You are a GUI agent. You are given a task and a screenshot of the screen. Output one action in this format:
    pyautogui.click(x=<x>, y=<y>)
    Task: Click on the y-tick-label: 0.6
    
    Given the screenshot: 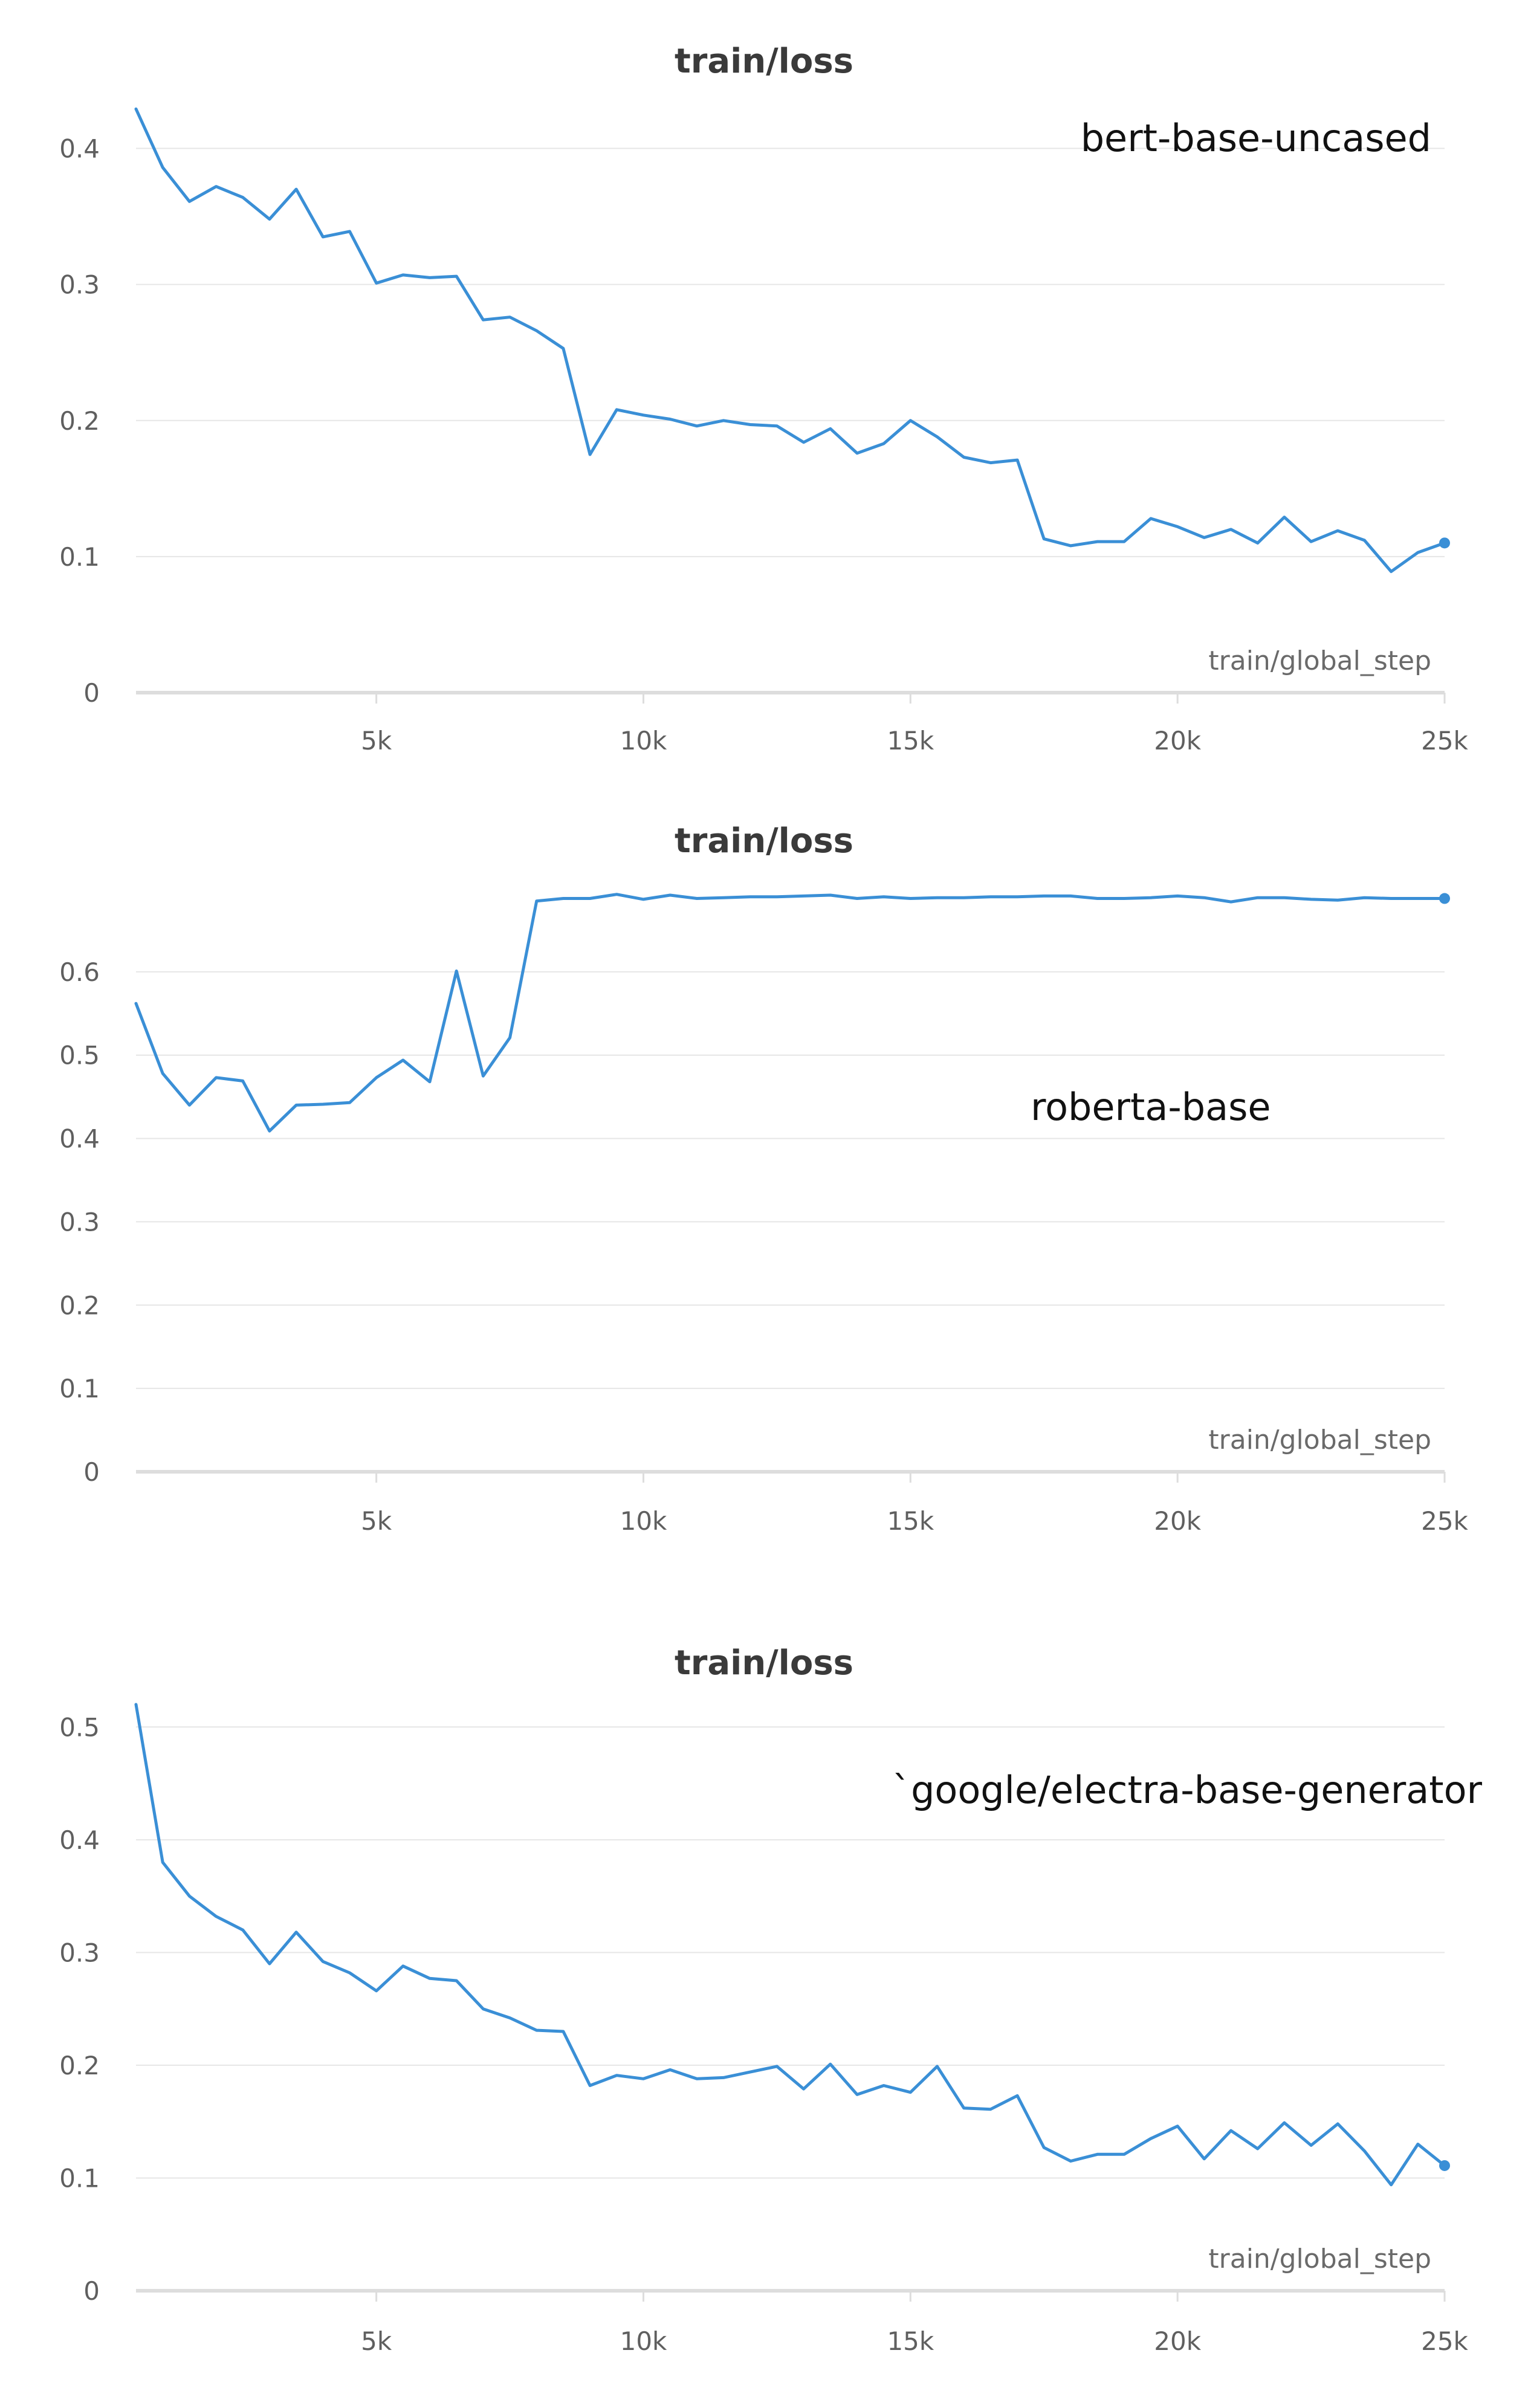 What is the action you would take?
    pyautogui.click(x=79, y=972)
    